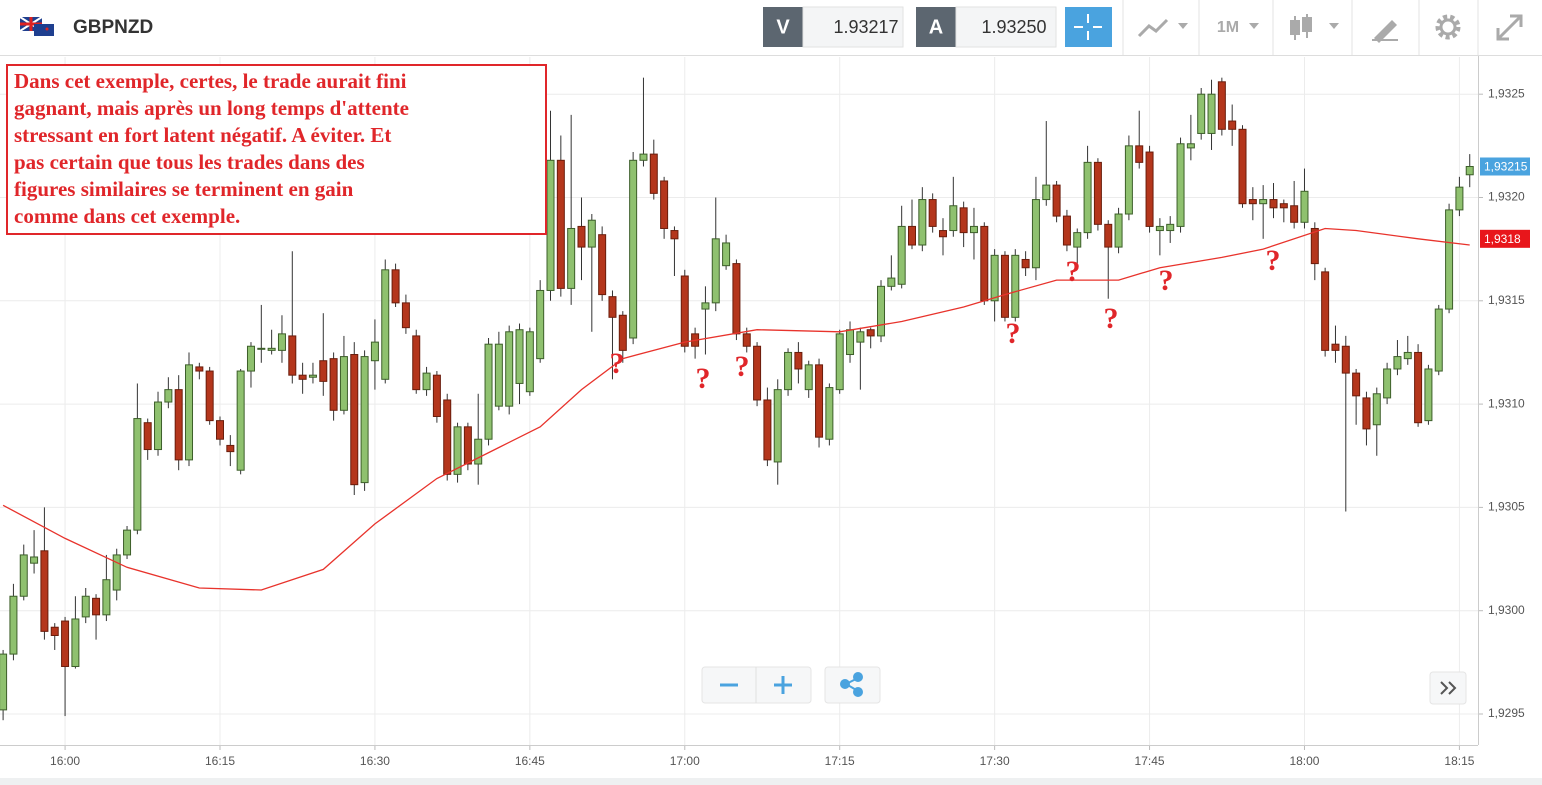 The width and height of the screenshot is (1542, 785). I want to click on share-icon, so click(851, 684).